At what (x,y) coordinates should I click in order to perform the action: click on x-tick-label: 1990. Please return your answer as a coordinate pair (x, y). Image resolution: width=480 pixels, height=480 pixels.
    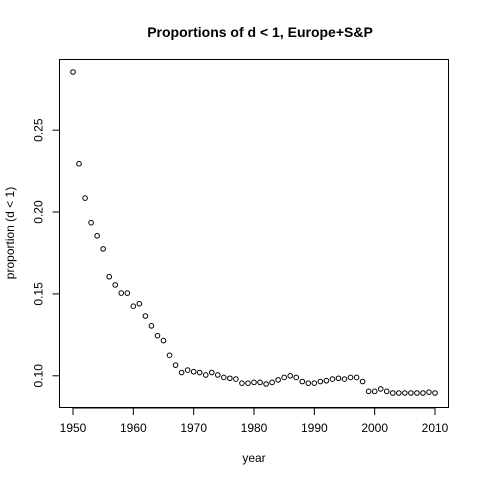
    Looking at the image, I should click on (314, 428).